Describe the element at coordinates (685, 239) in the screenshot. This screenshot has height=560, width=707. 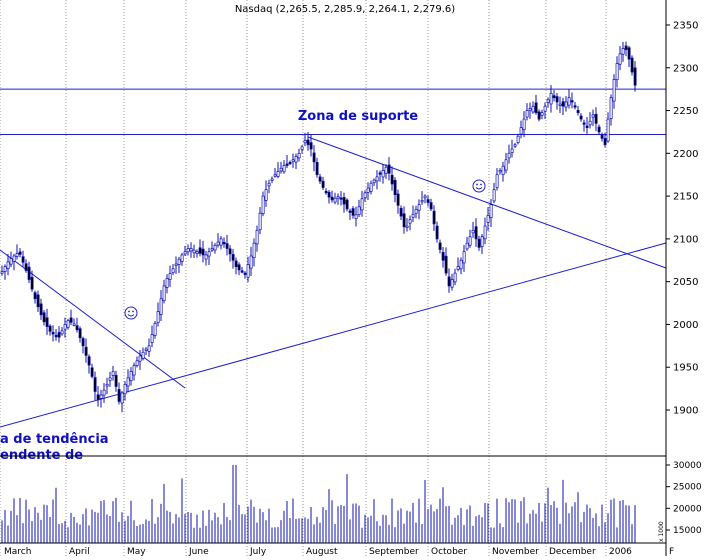
I see `price-tick-label: 2100` at that location.